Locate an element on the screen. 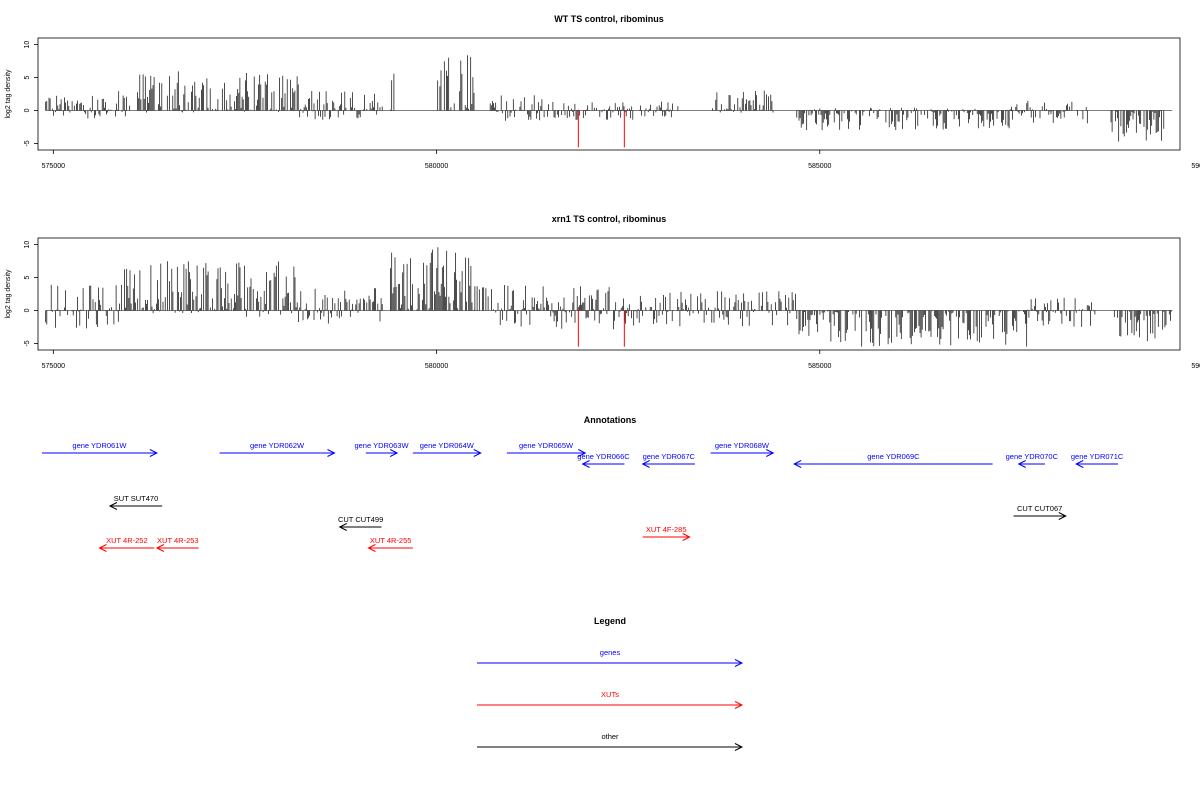  legend-label: other is located at coordinates (610, 736).